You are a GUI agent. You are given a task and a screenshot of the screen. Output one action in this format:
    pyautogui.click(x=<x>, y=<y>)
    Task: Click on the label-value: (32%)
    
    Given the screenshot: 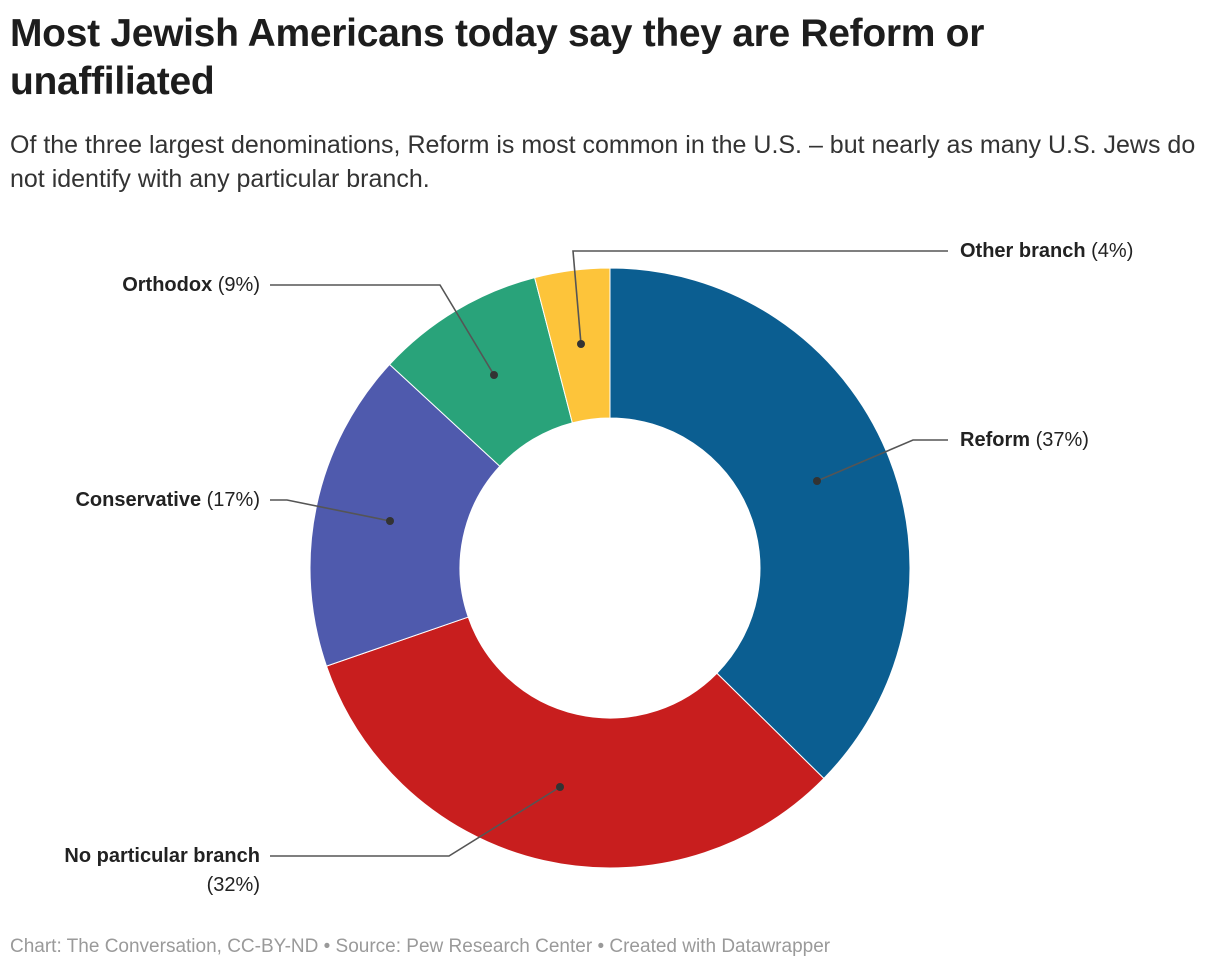 What is the action you would take?
    pyautogui.click(x=233, y=885)
    